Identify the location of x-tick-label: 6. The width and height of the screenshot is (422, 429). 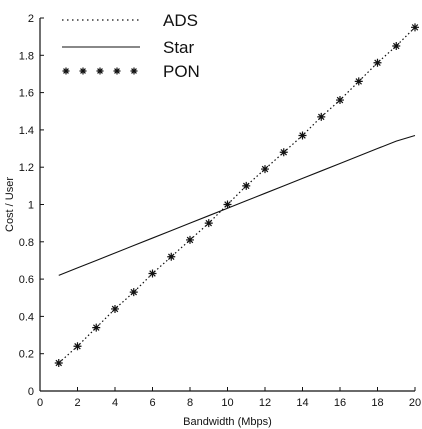
(152, 403).